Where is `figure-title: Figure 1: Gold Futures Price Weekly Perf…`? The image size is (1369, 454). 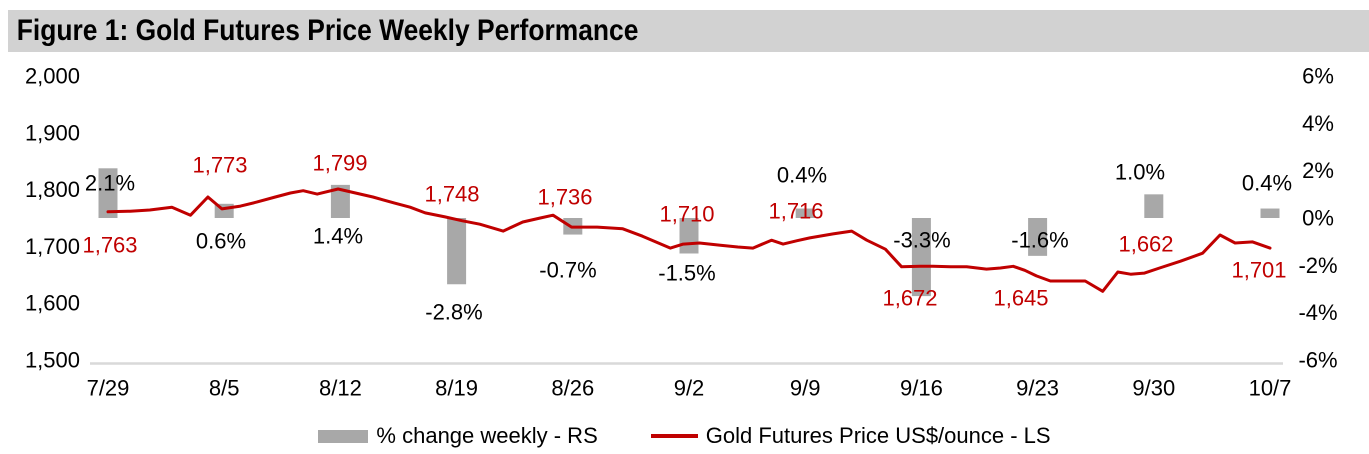 figure-title: Figure 1: Gold Futures Price Weekly Perf… is located at coordinates (327, 30).